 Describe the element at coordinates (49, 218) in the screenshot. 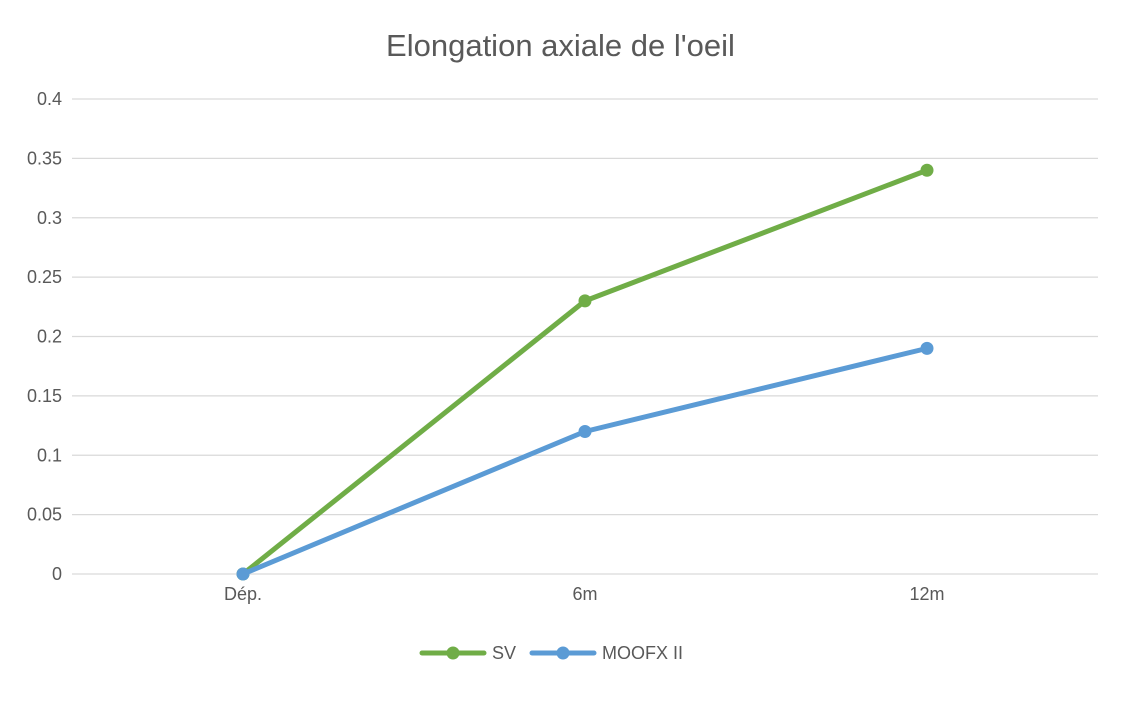

I see `y-tick-label: 0.3` at that location.